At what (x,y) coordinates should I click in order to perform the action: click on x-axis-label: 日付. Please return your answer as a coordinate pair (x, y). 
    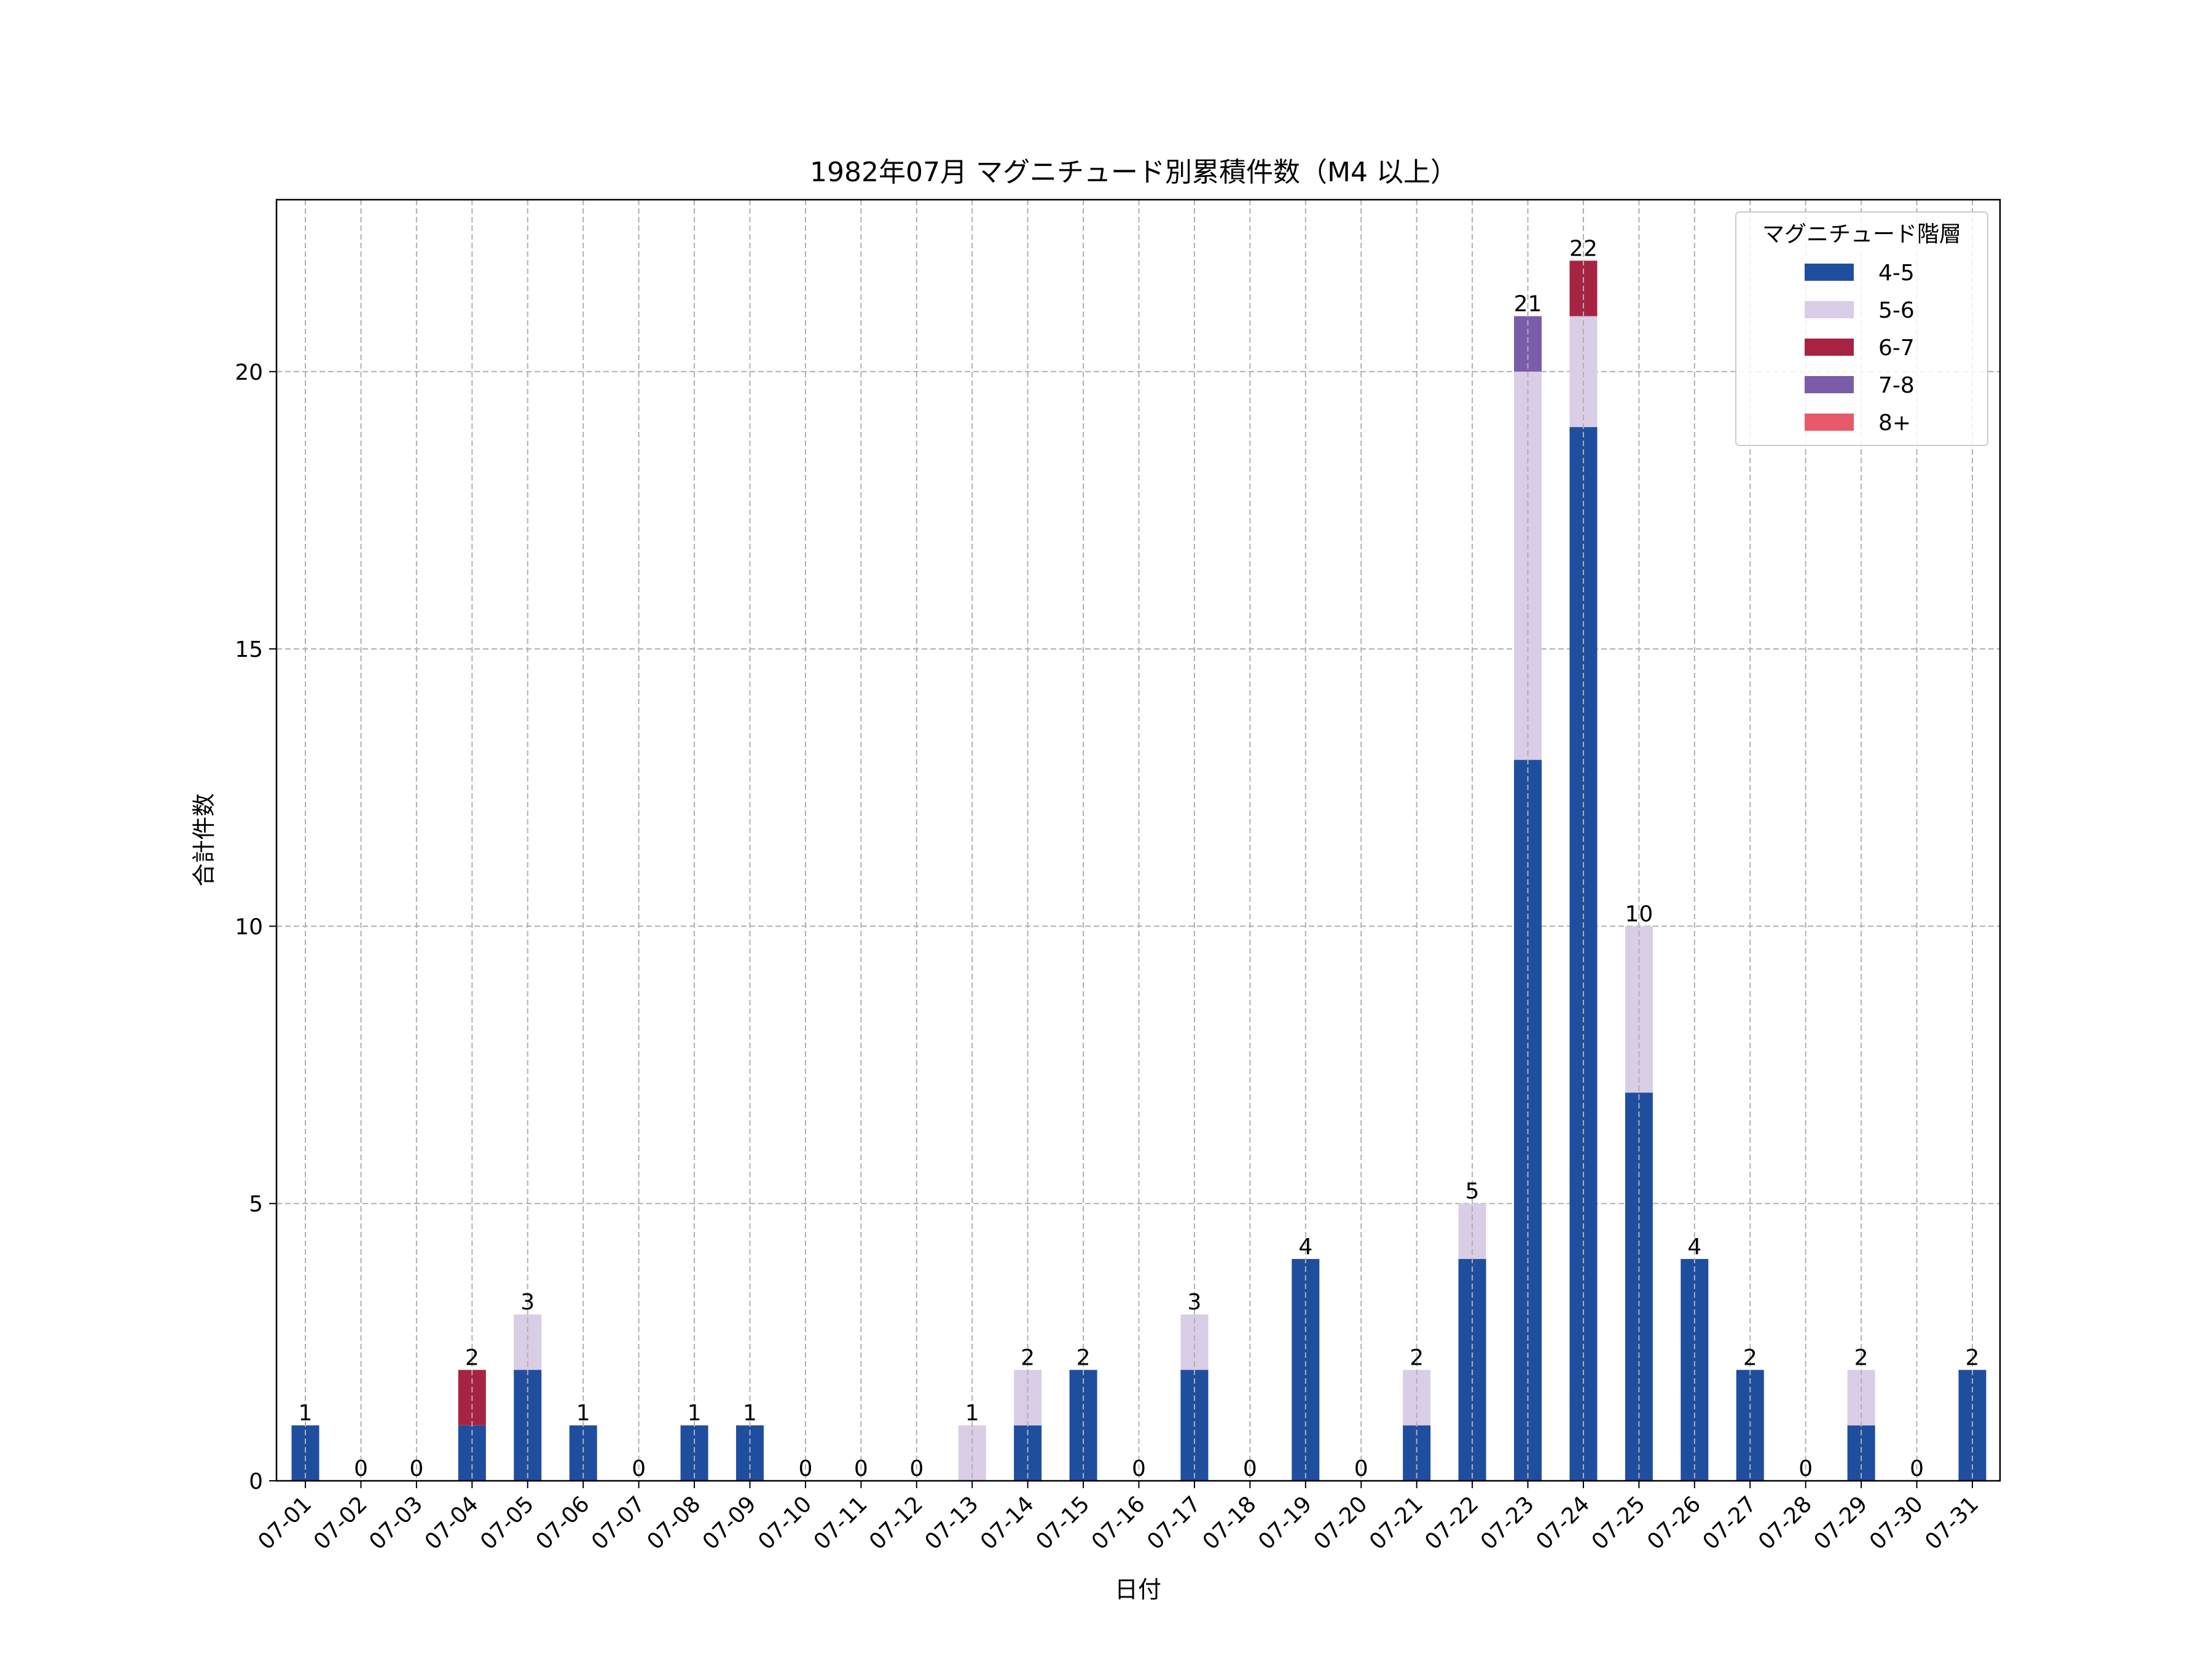
    Looking at the image, I should click on (1138, 1589).